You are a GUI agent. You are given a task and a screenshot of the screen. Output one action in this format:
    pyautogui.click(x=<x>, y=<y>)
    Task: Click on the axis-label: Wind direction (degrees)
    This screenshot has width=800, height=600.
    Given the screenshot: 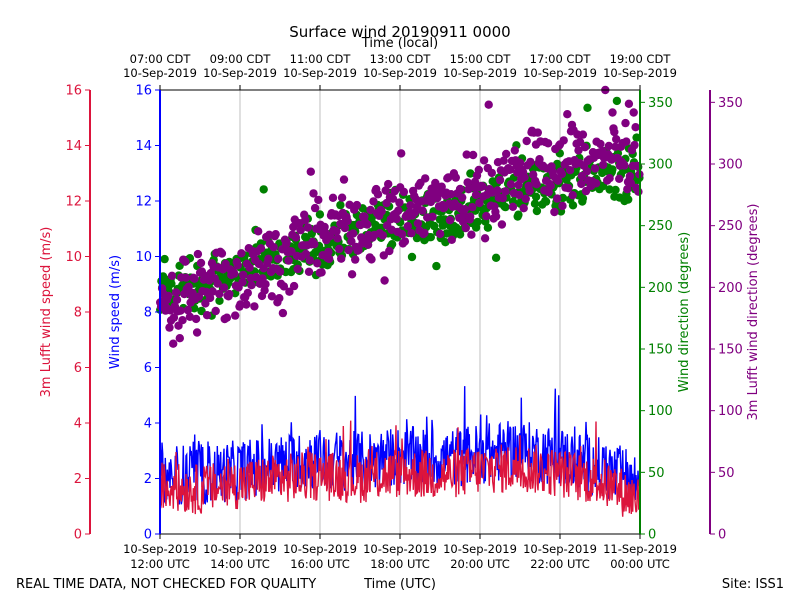 What is the action you would take?
    pyautogui.click(x=684, y=312)
    